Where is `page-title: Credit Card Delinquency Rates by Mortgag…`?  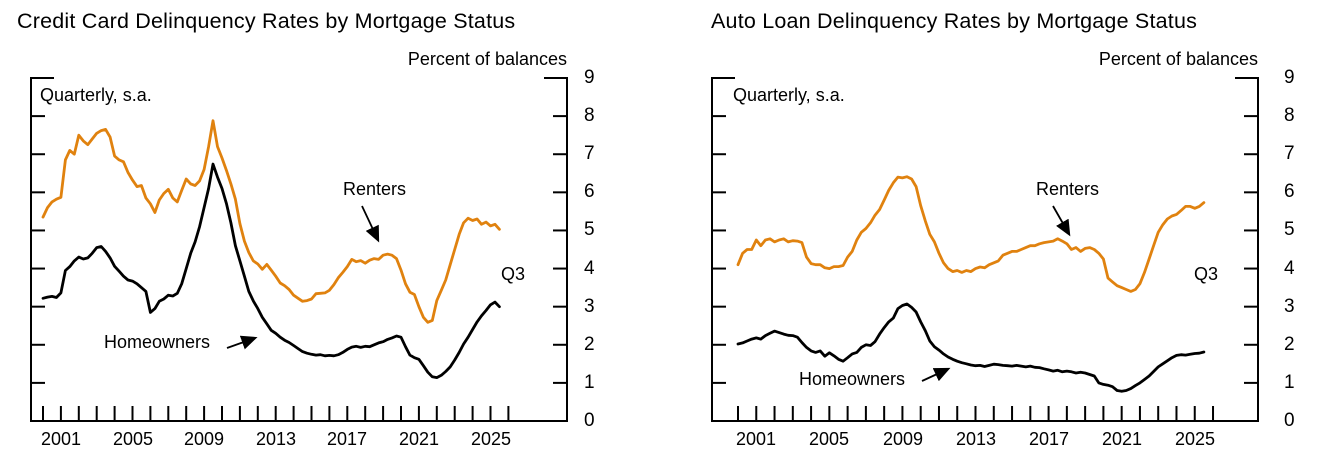 page-title: Credit Card Delinquency Rates by Mortgag… is located at coordinates (266, 21).